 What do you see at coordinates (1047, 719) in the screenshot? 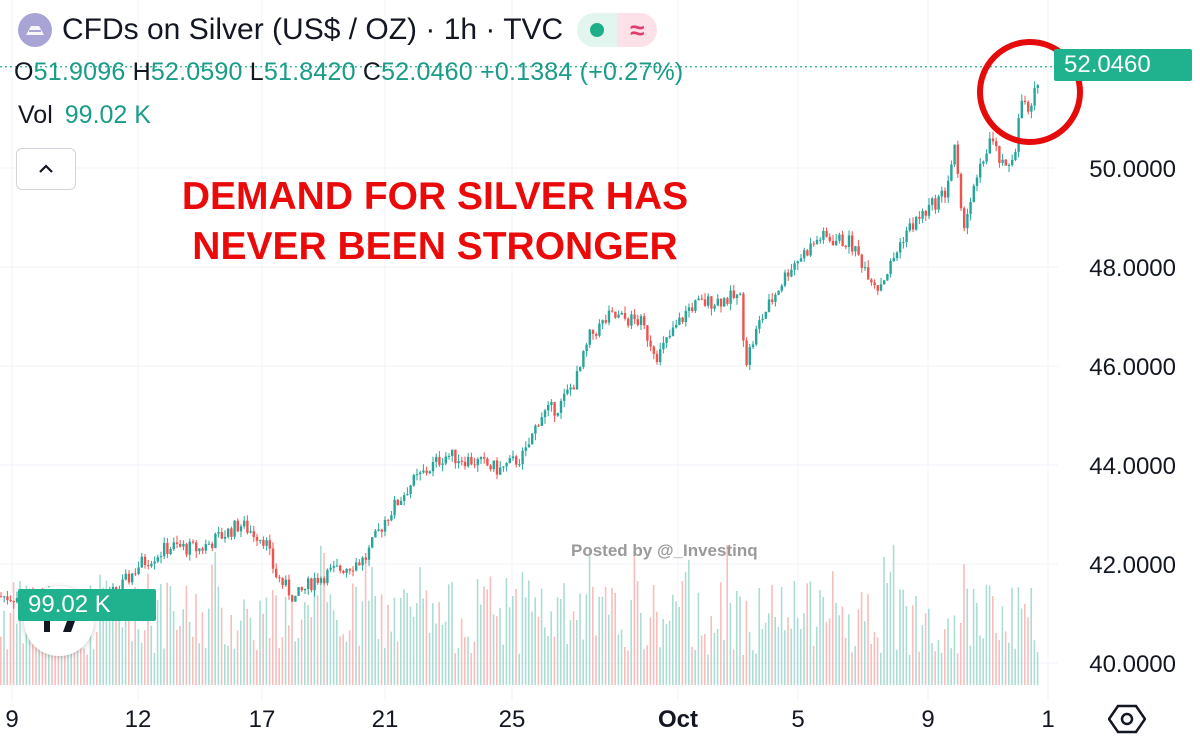
I see `time-tick-label: 1` at bounding box center [1047, 719].